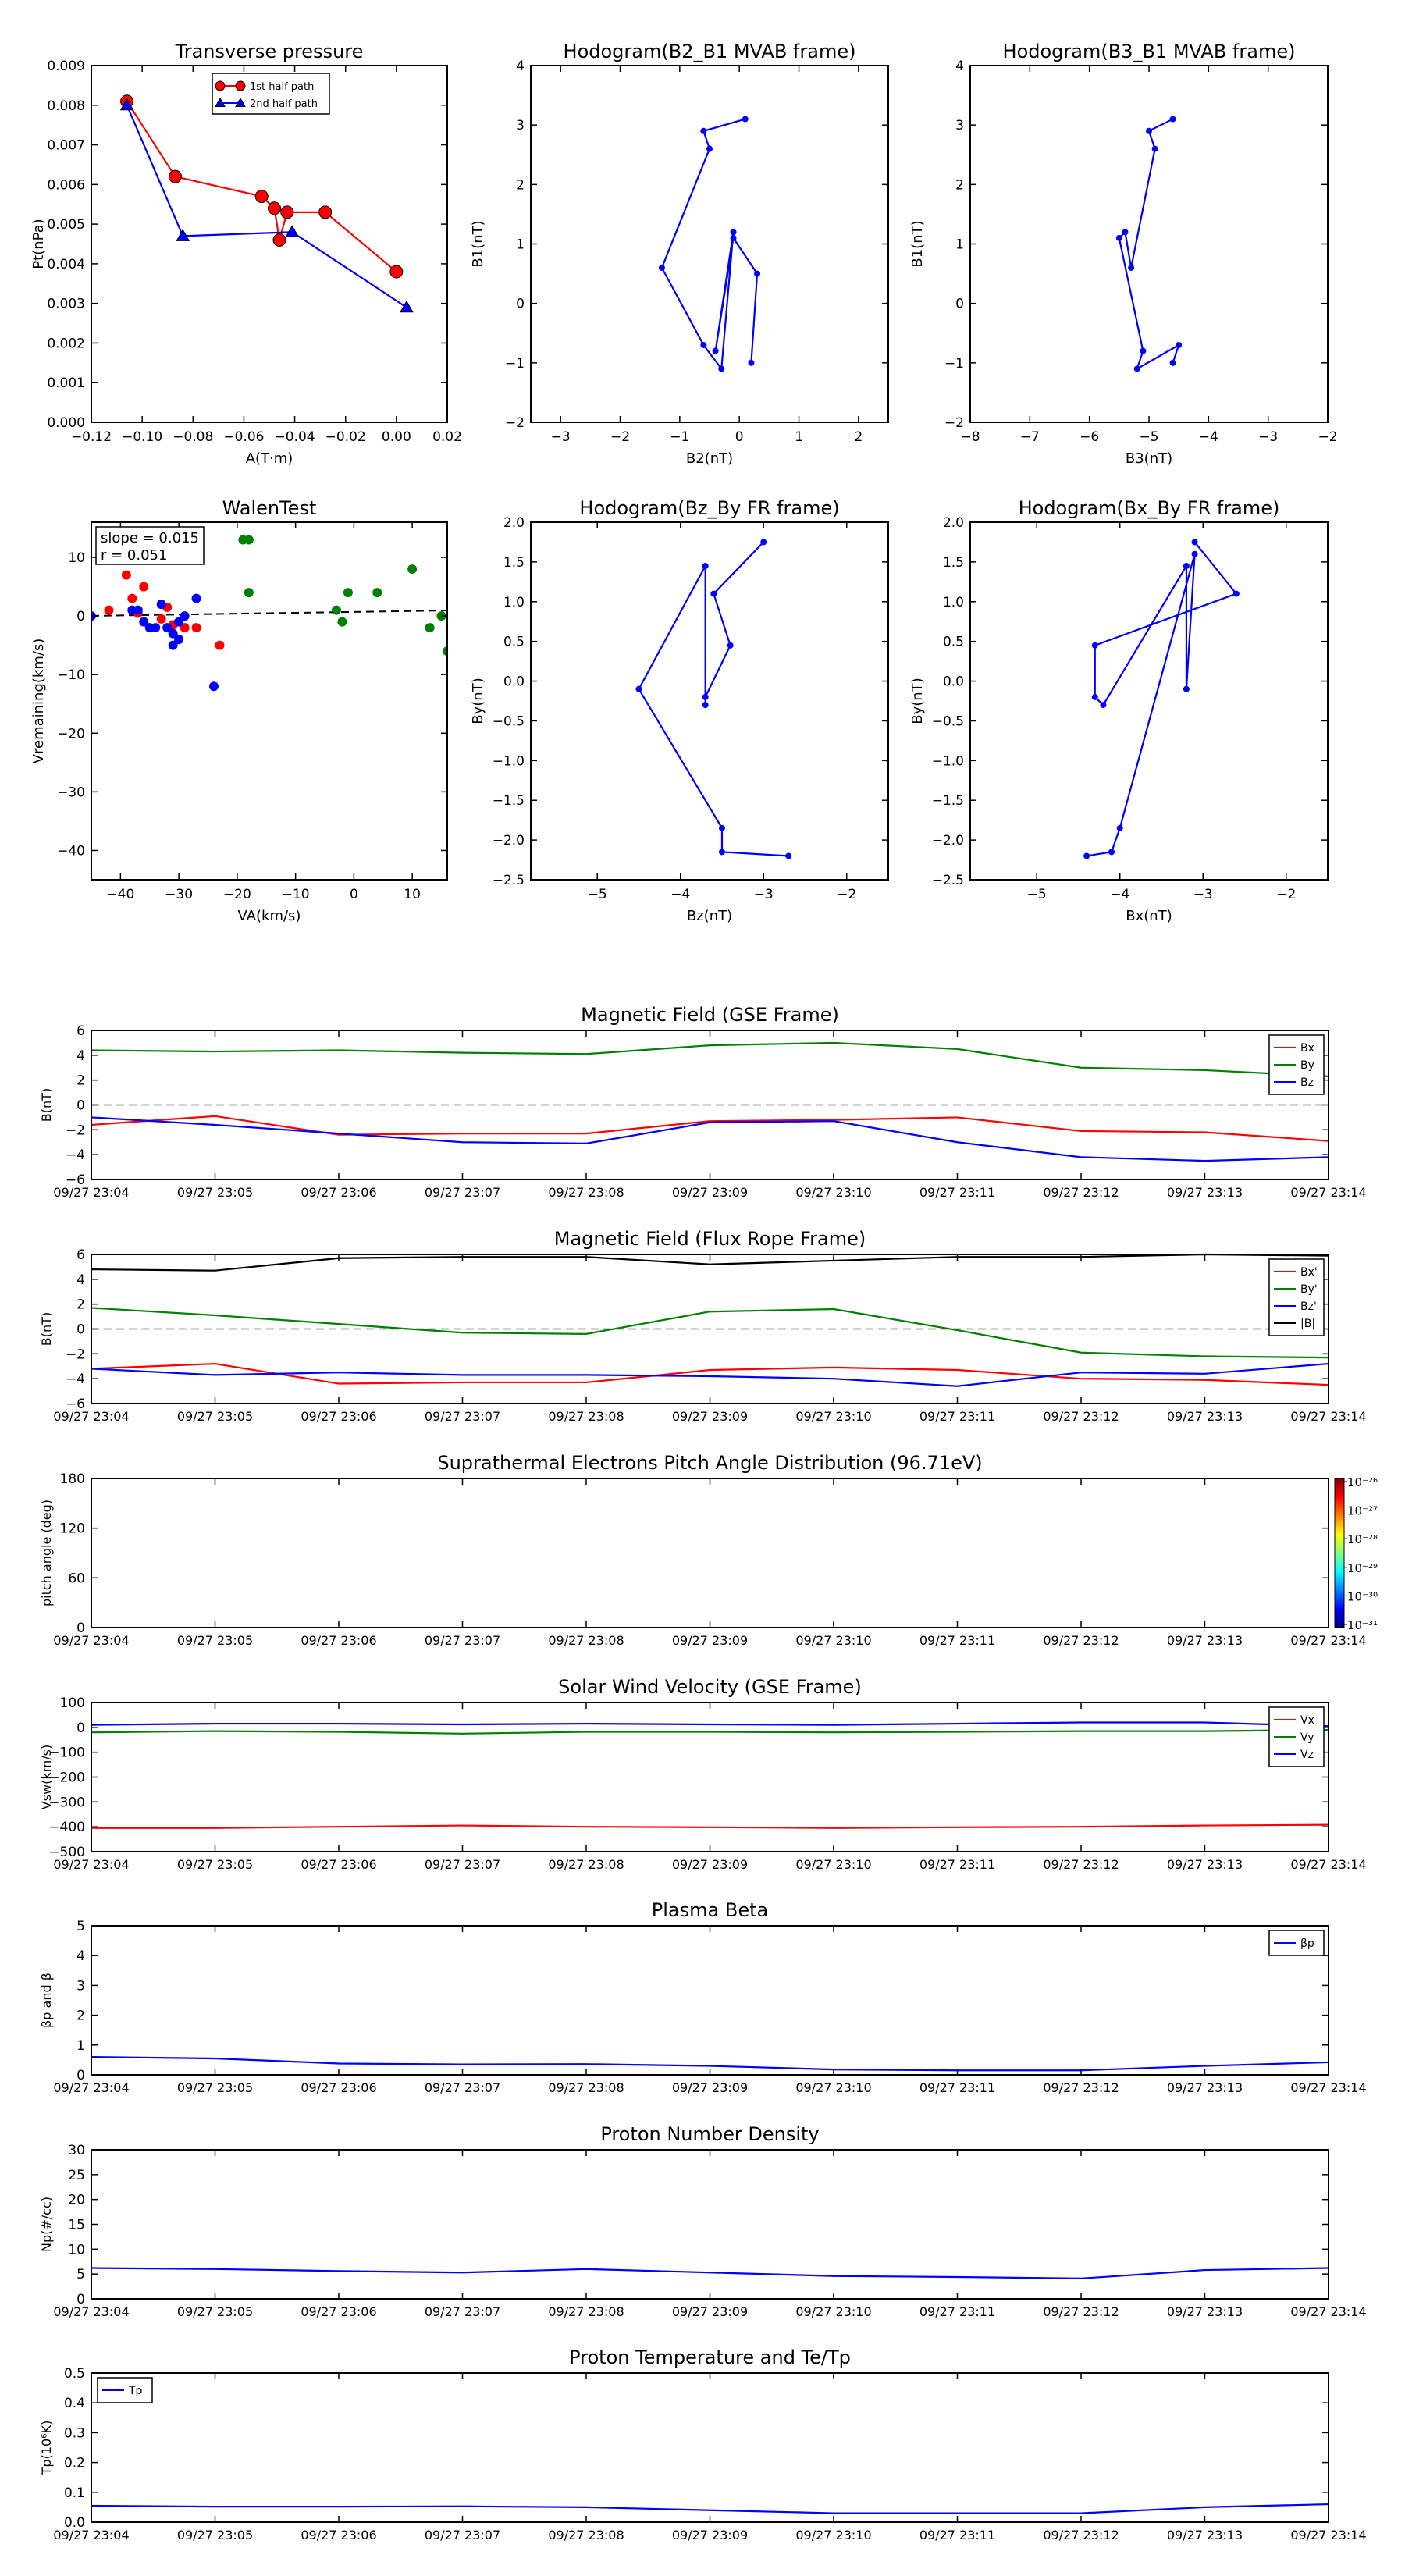 This screenshot has height=2576, width=1405. What do you see at coordinates (66, 185) in the screenshot?
I see `y-tick-label: 0.006` at bounding box center [66, 185].